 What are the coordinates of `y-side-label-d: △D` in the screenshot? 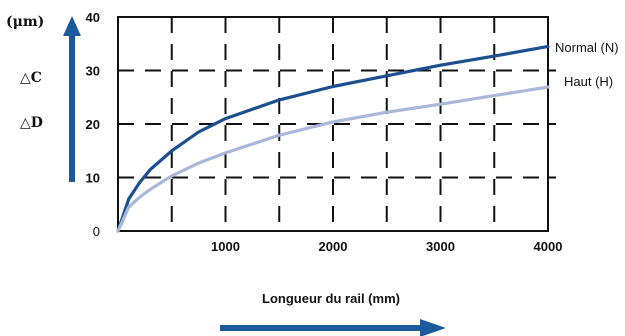 It's located at (31, 123).